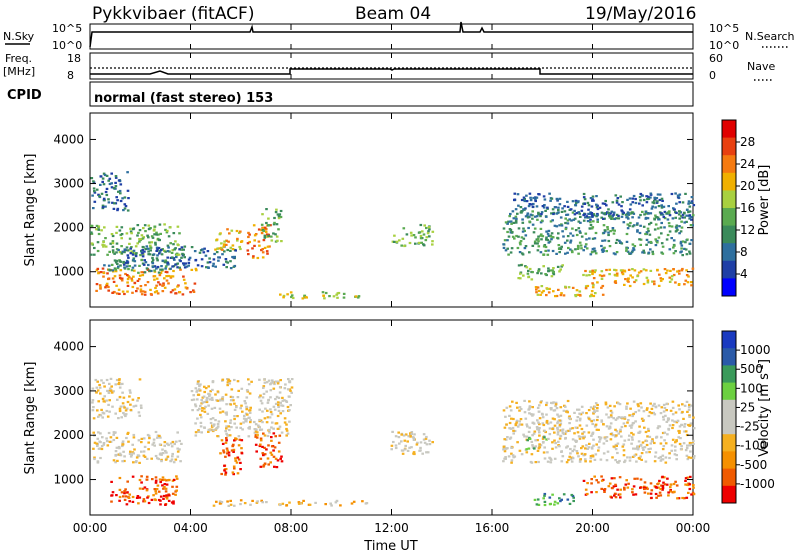 The image size is (800, 554). Describe the element at coordinates (747, 407) in the screenshot. I see `colorbar-tick-label: 25` at that location.